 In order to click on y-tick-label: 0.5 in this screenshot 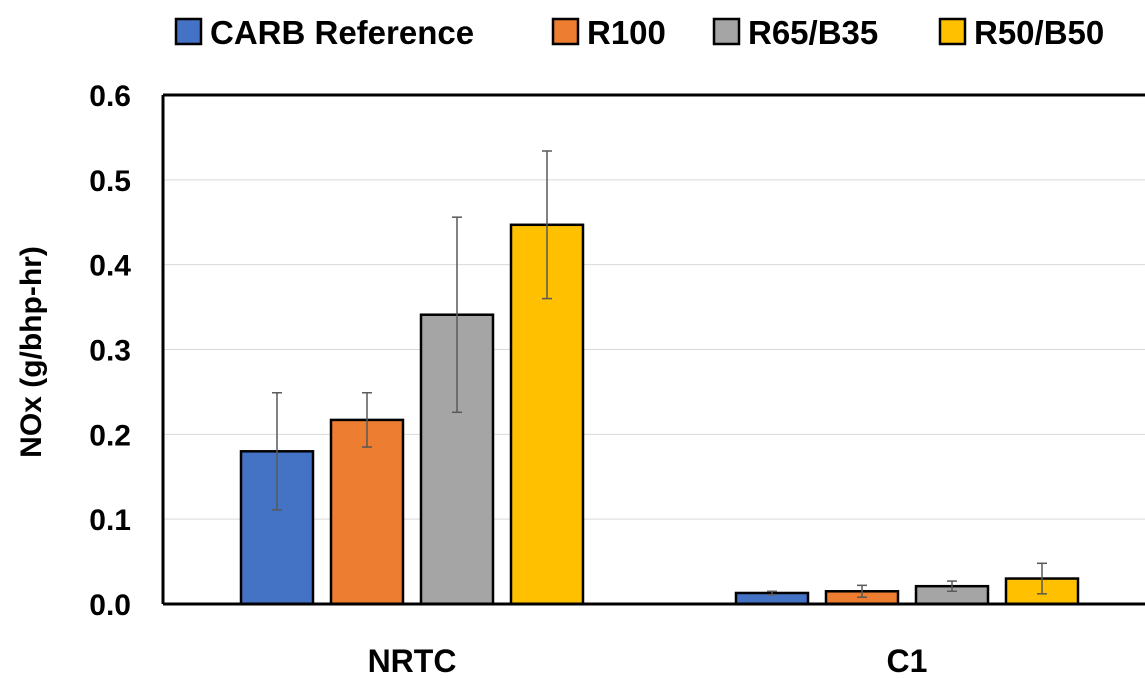, I will do `click(110, 181)`.